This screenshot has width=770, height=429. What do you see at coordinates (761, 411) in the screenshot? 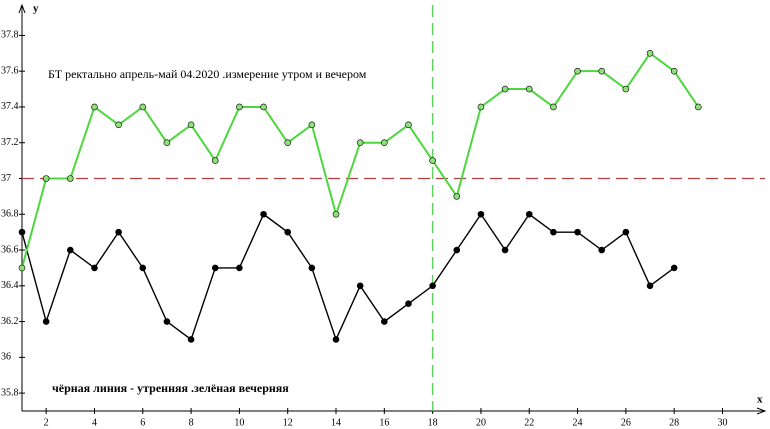
I see `x-axis-arrow` at bounding box center [761, 411].